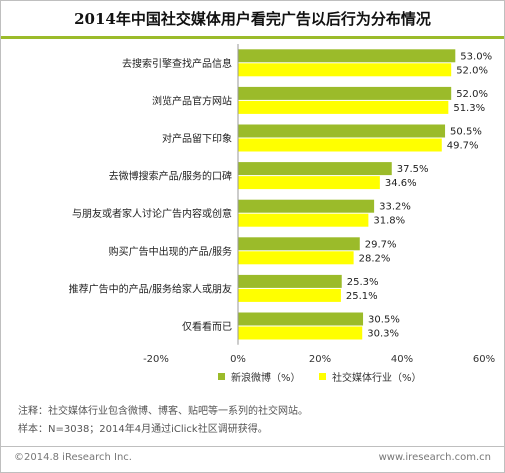 This screenshot has height=473, width=505. I want to click on category-label: 推荐广告中的产品/服务给家人或朋友, so click(150, 288).